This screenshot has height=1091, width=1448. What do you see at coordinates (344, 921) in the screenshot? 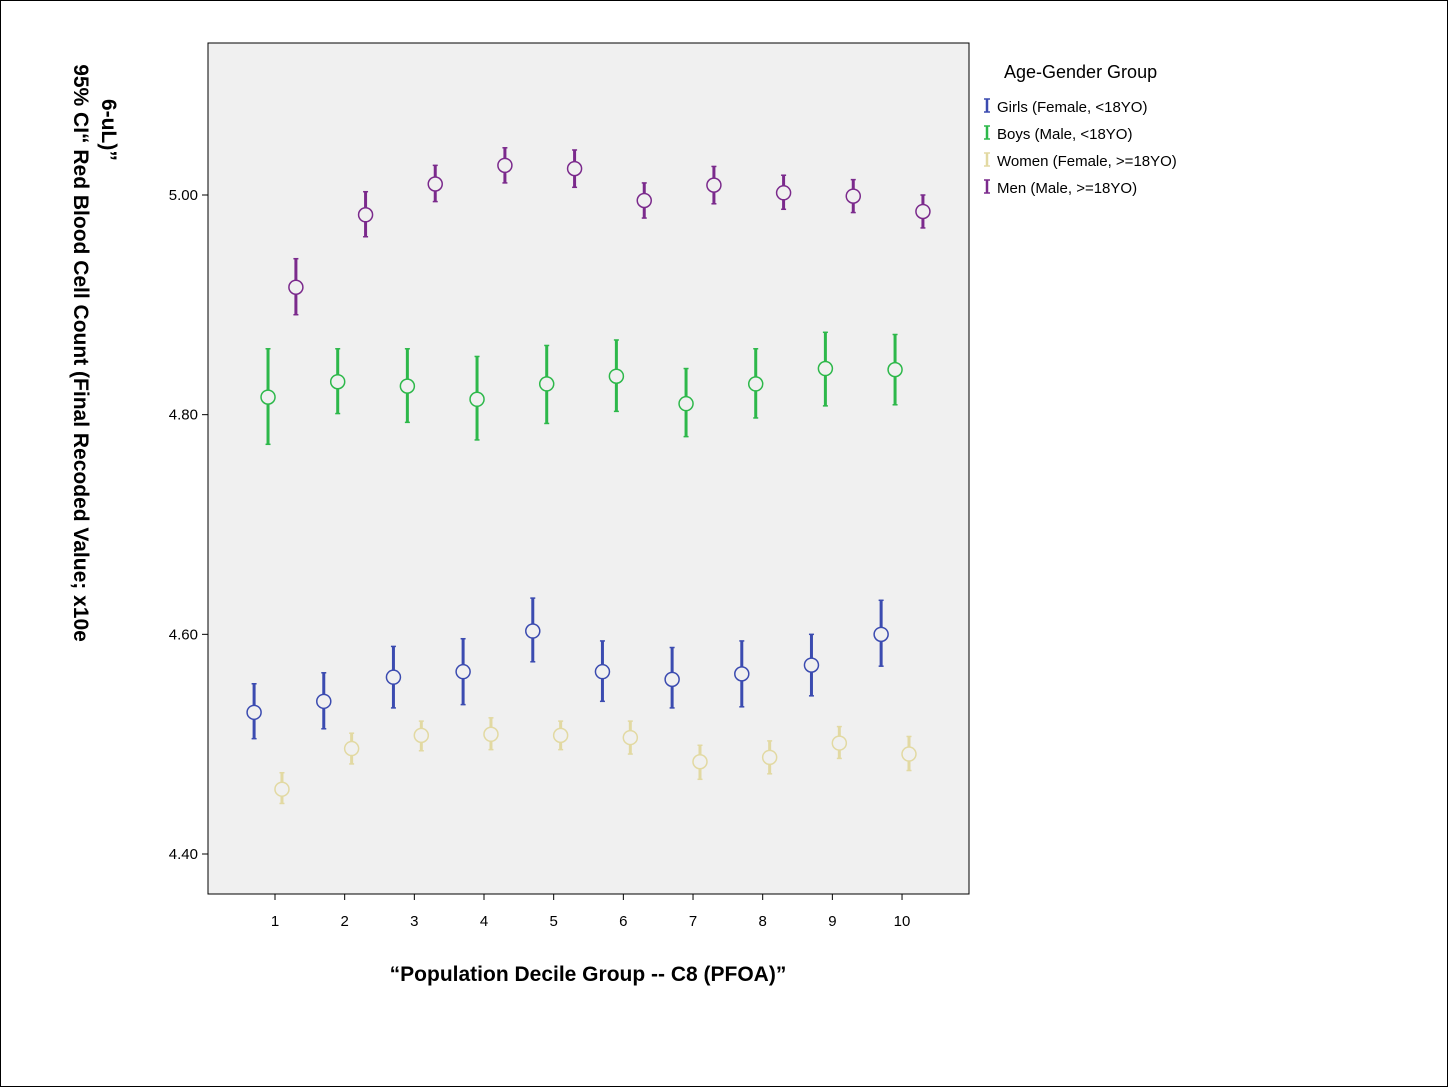
I see `x-tick-label: 2` at bounding box center [344, 921].